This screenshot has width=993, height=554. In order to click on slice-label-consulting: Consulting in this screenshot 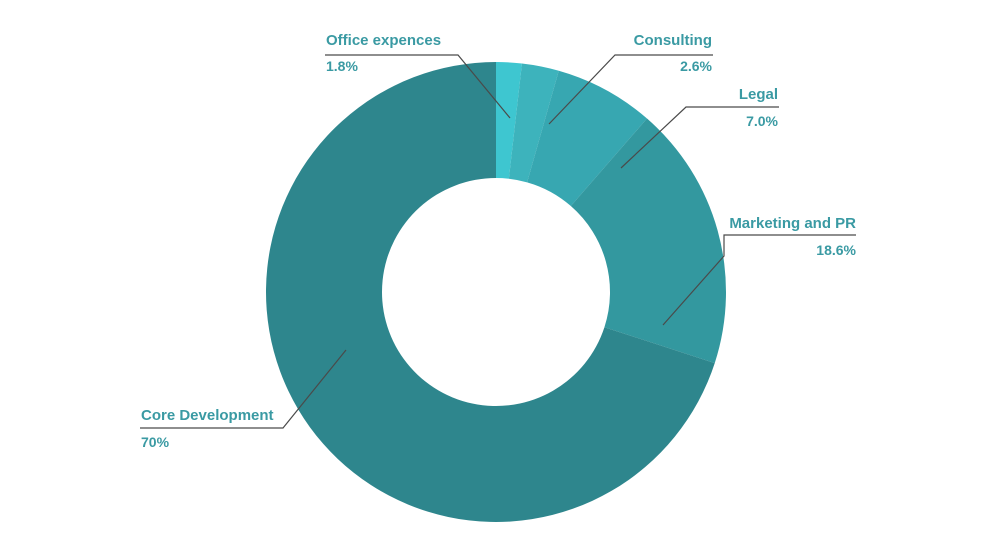, I will do `click(673, 40)`.